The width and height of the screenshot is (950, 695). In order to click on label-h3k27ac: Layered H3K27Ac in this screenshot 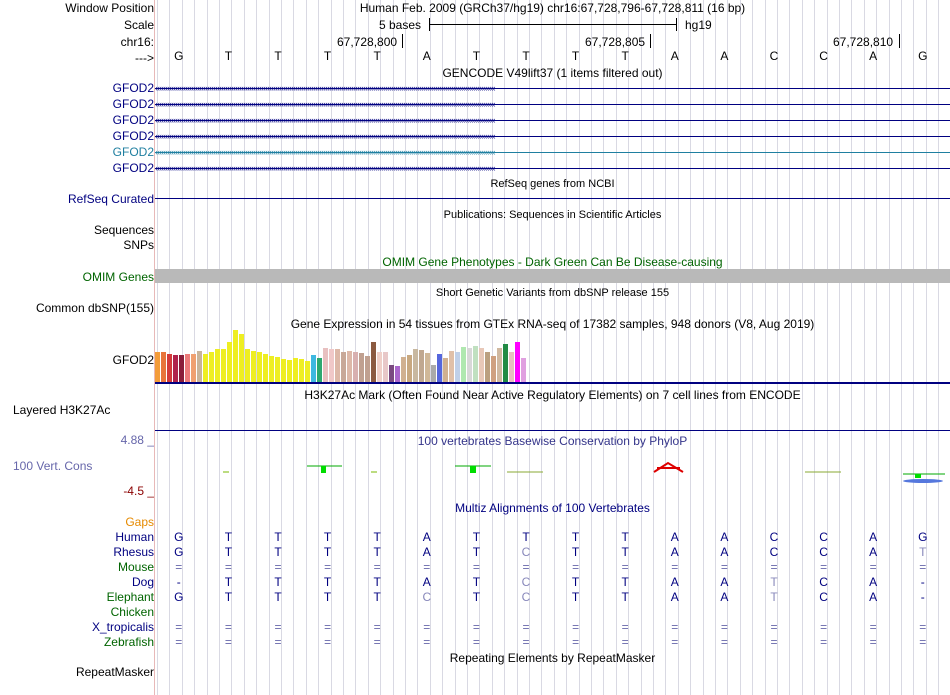, I will do `click(62, 410)`.